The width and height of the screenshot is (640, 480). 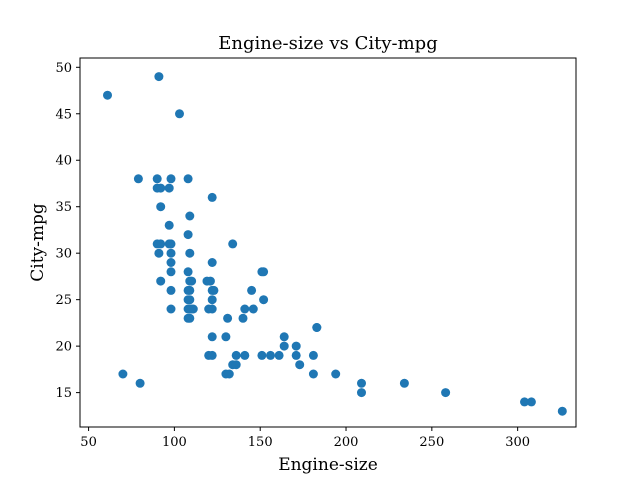 I want to click on x-tick-label: 50, so click(x=88, y=442).